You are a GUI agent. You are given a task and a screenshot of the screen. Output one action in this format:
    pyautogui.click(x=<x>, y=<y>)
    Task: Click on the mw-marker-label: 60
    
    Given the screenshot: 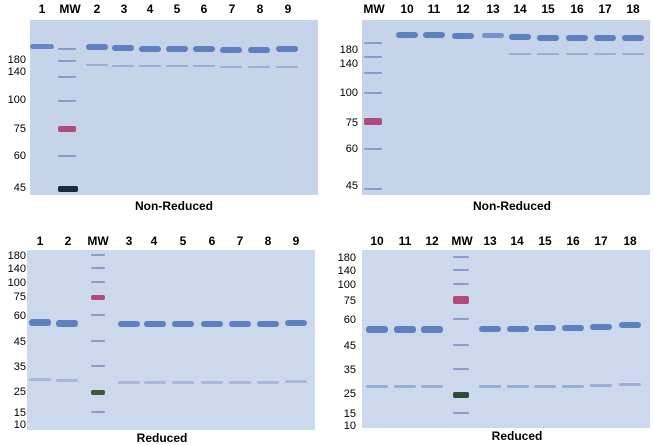 What is the action you would take?
    pyautogui.click(x=19, y=156)
    